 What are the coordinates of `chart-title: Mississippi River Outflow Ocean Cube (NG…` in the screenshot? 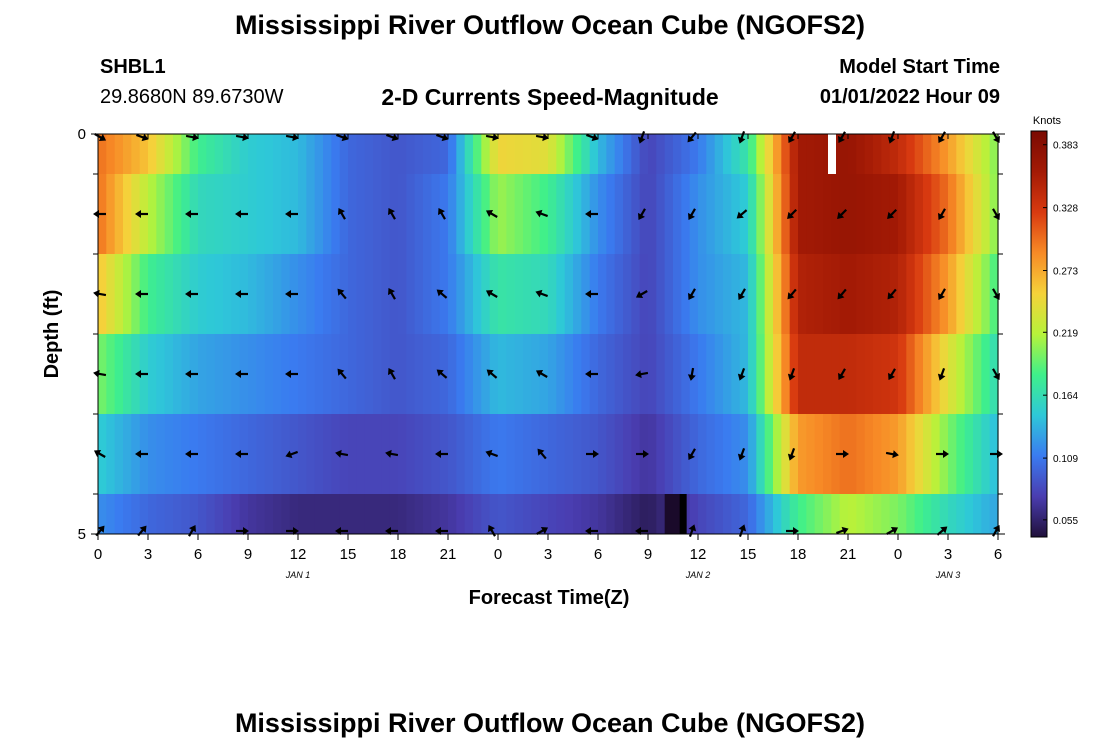 It's located at (550, 25).